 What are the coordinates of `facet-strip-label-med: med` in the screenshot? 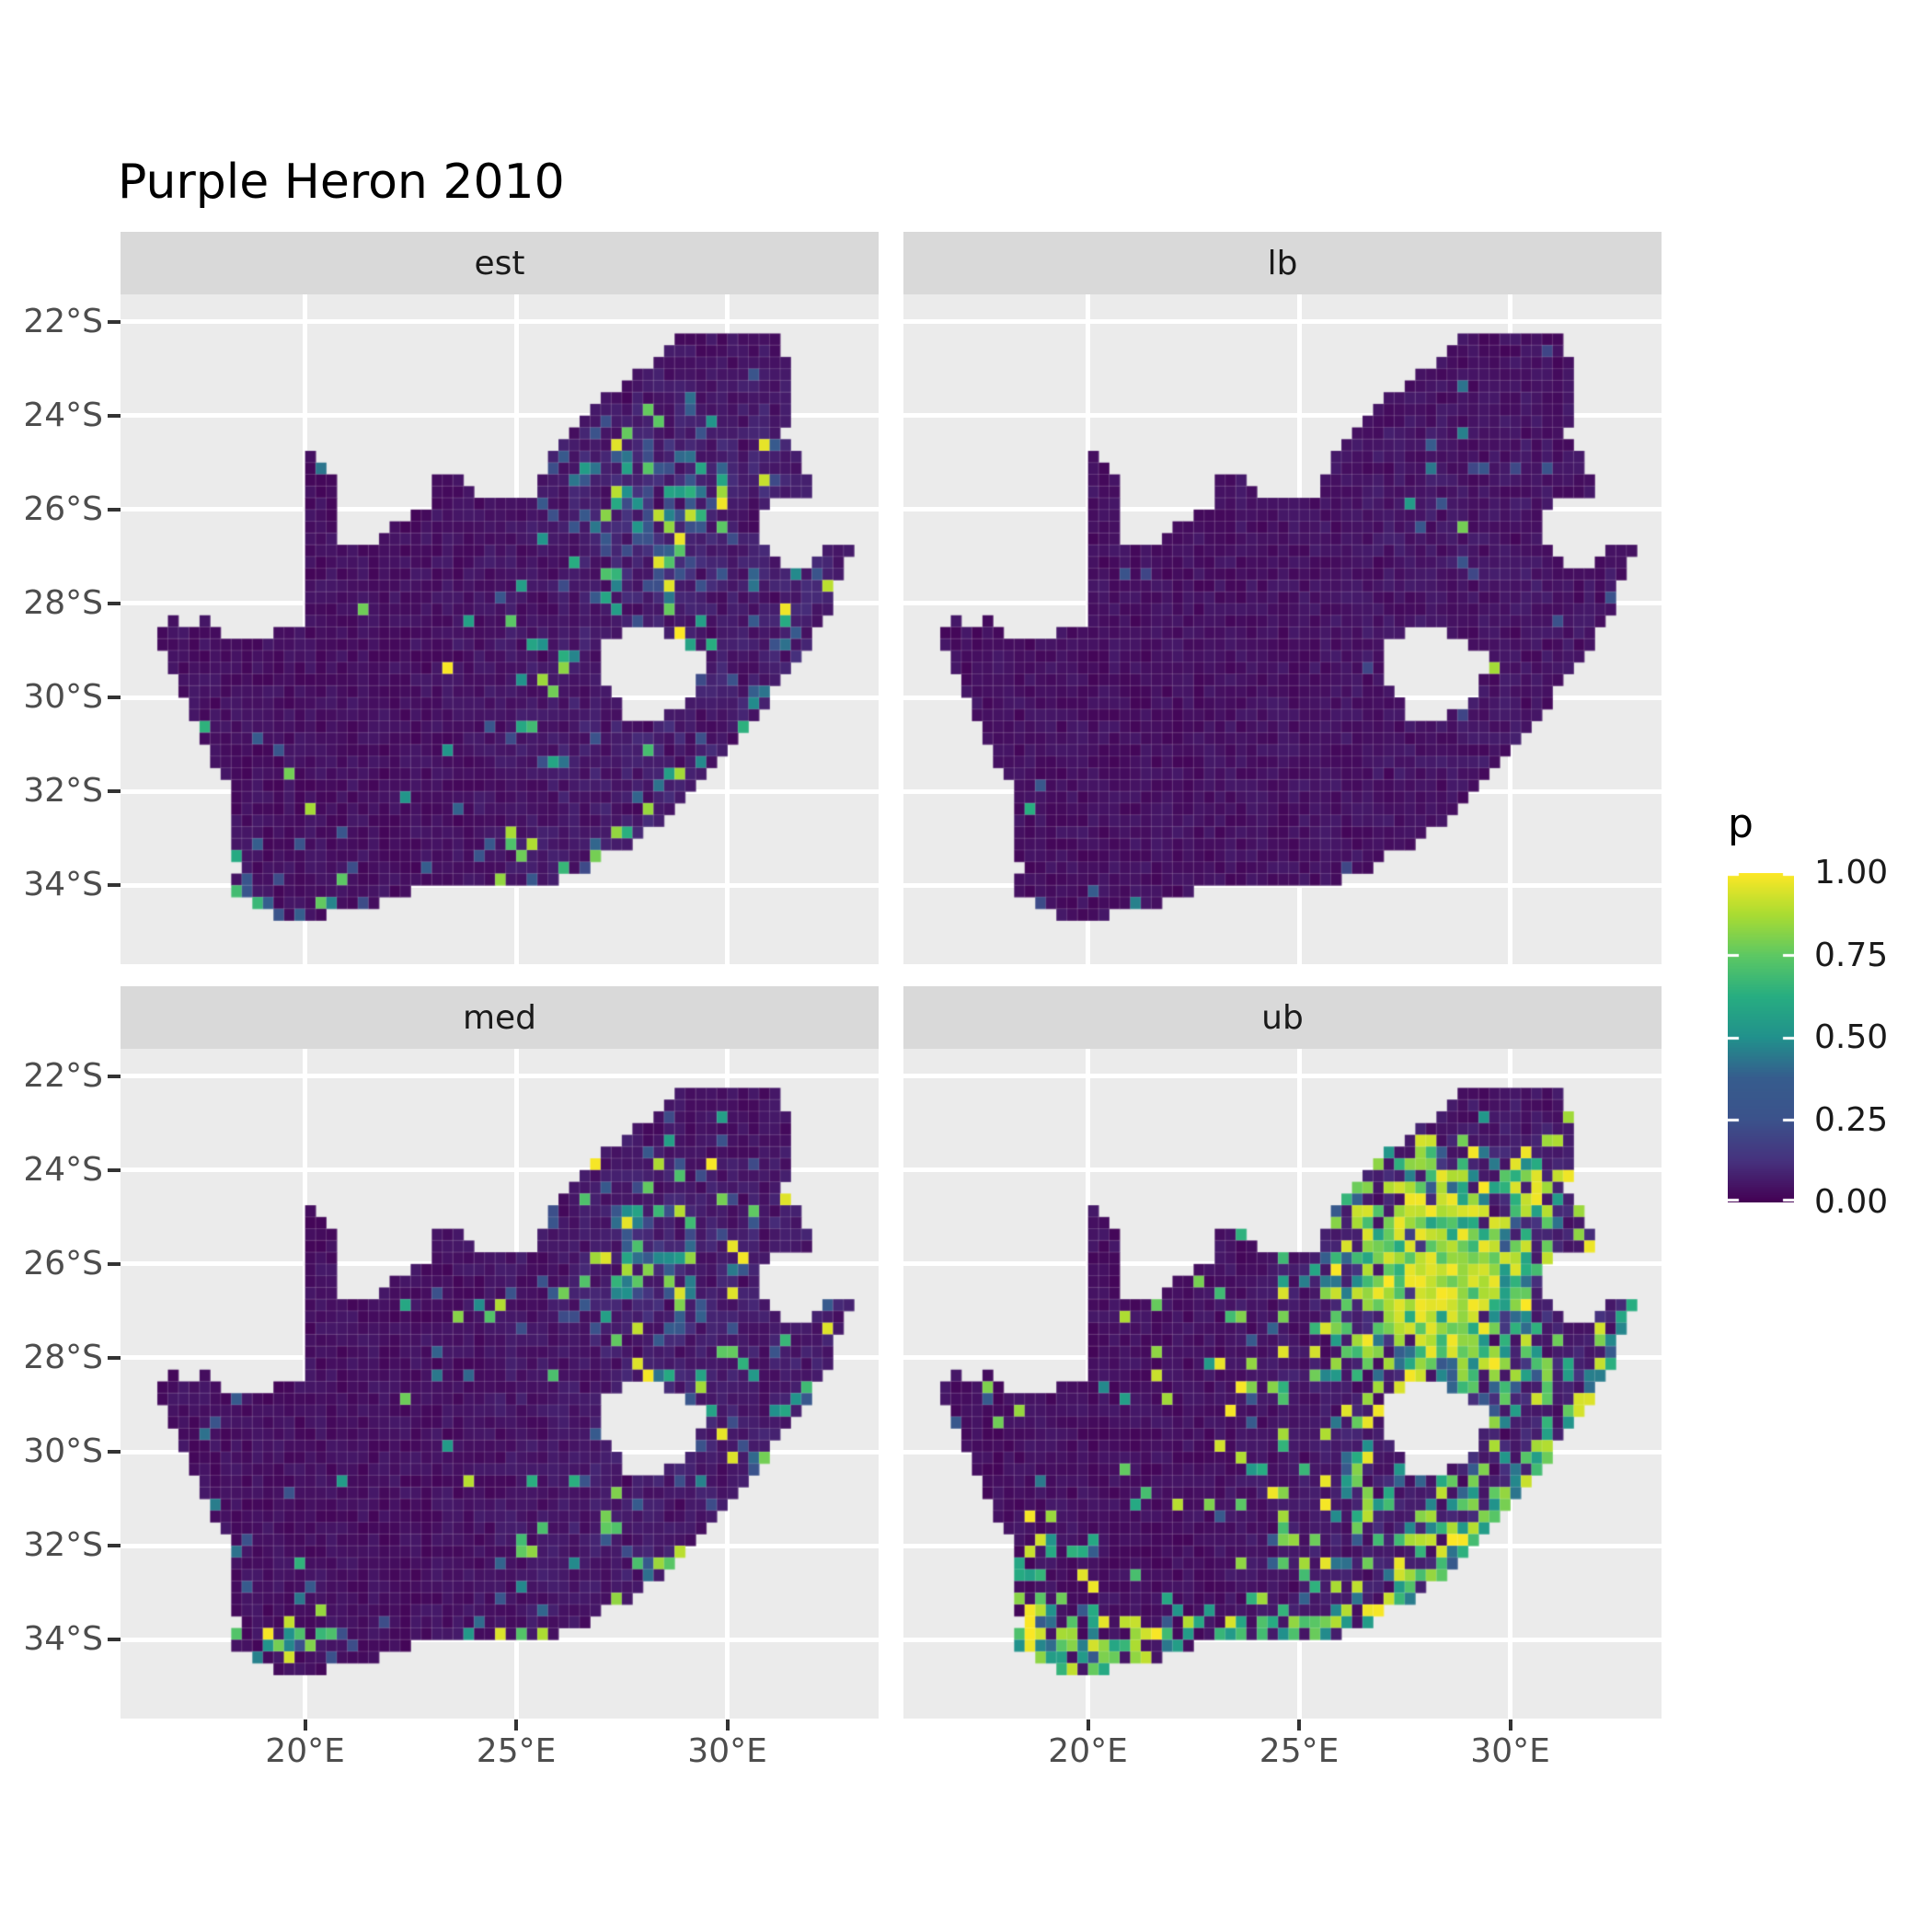 It's located at (499, 1018).